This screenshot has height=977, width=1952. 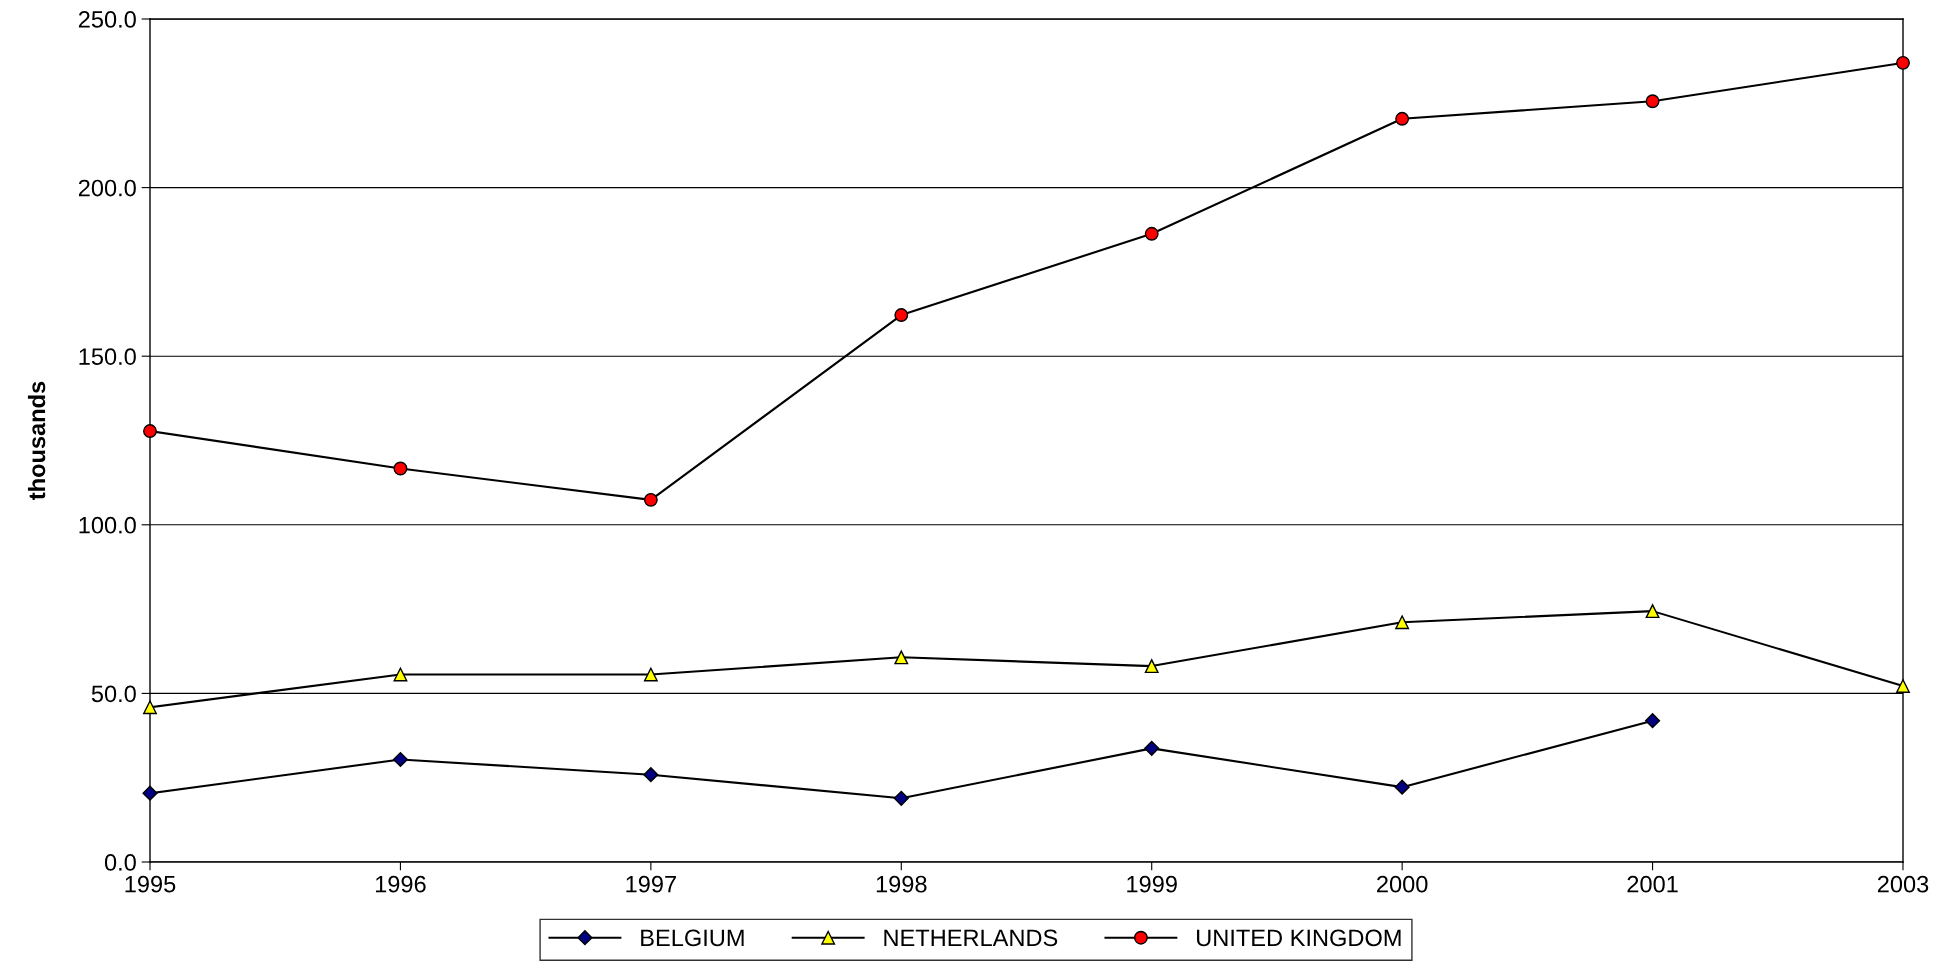 I want to click on x-tick-label: 1996, so click(x=400, y=884).